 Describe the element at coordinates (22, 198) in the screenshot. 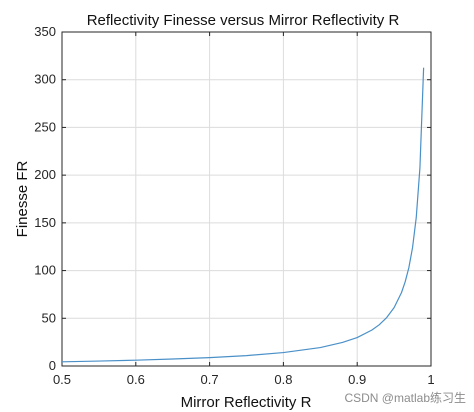

I see `y-axis-label: Finesse FR` at that location.